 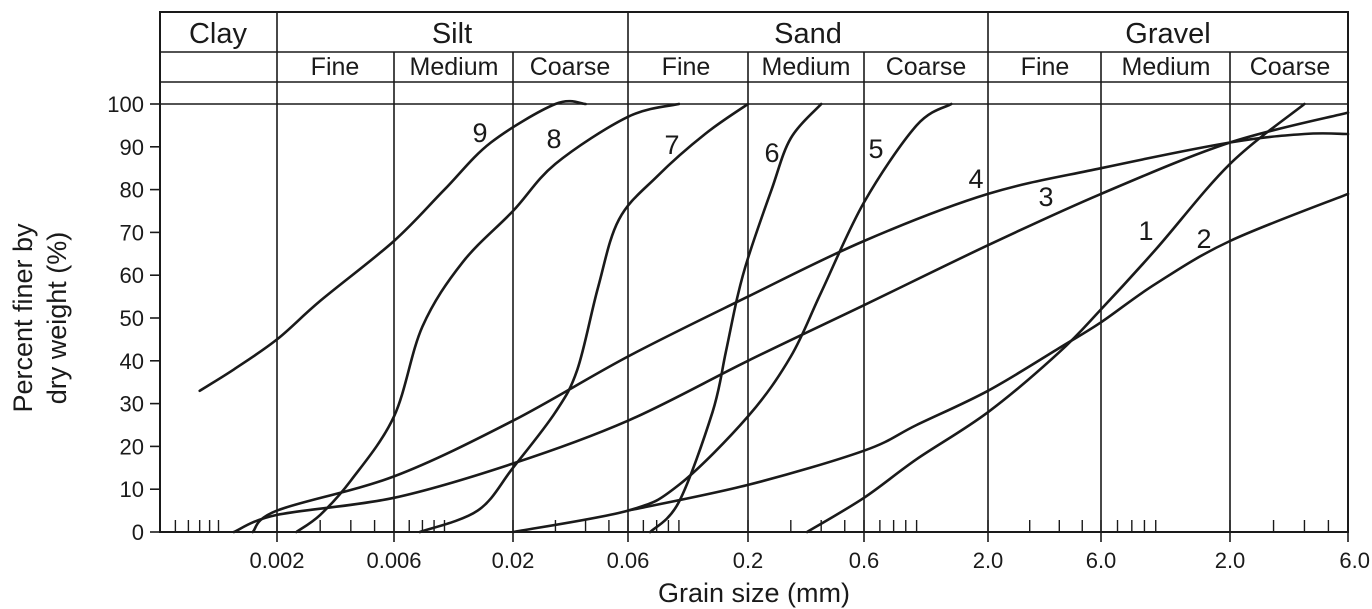 What do you see at coordinates (132, 232) in the screenshot?
I see `y-tick-label: 70` at bounding box center [132, 232].